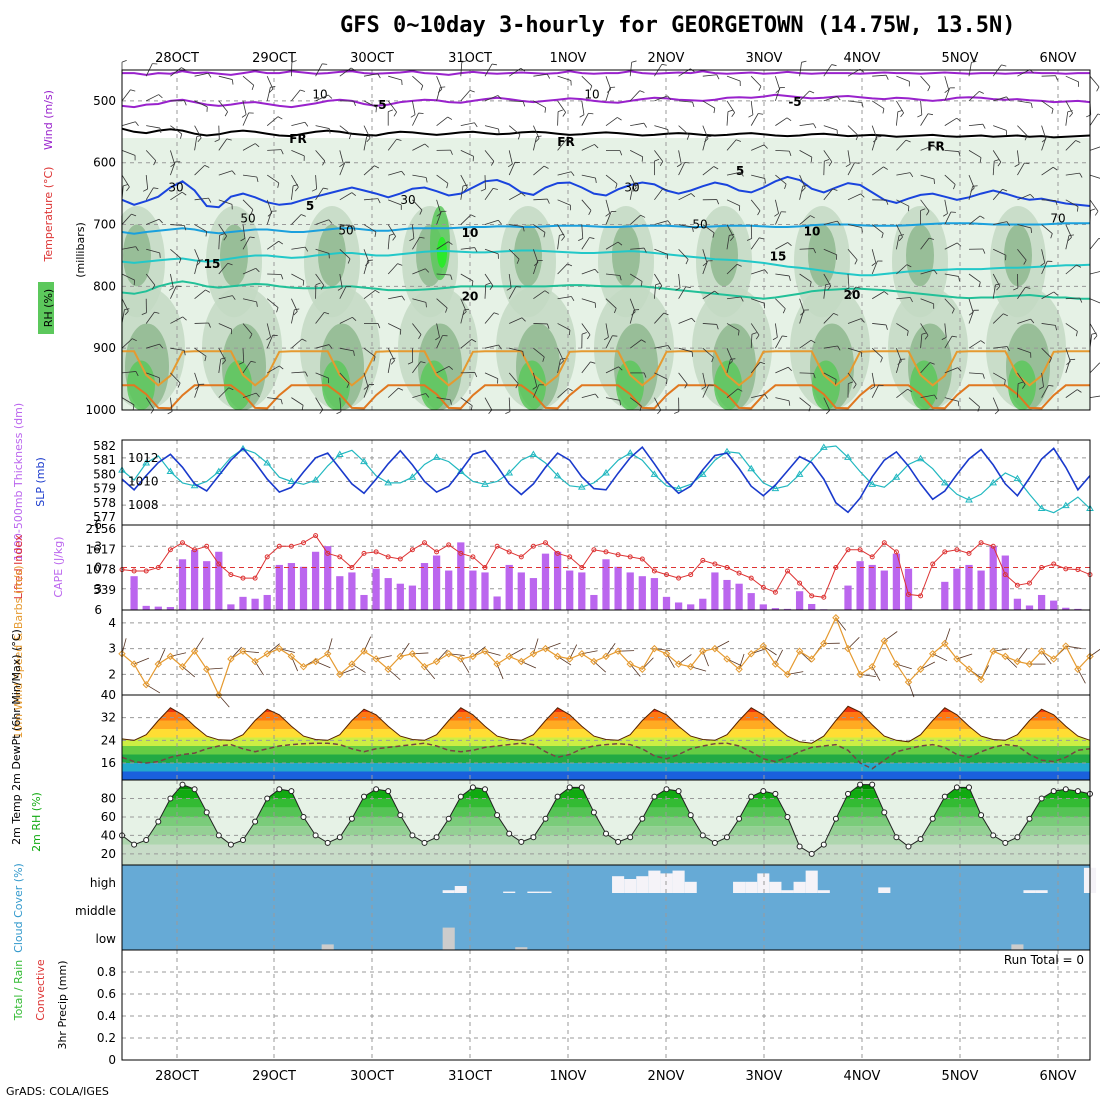  Describe the element at coordinates (862, 1076) in the screenshot. I see `date-label-bottom: 4NOV` at that location.